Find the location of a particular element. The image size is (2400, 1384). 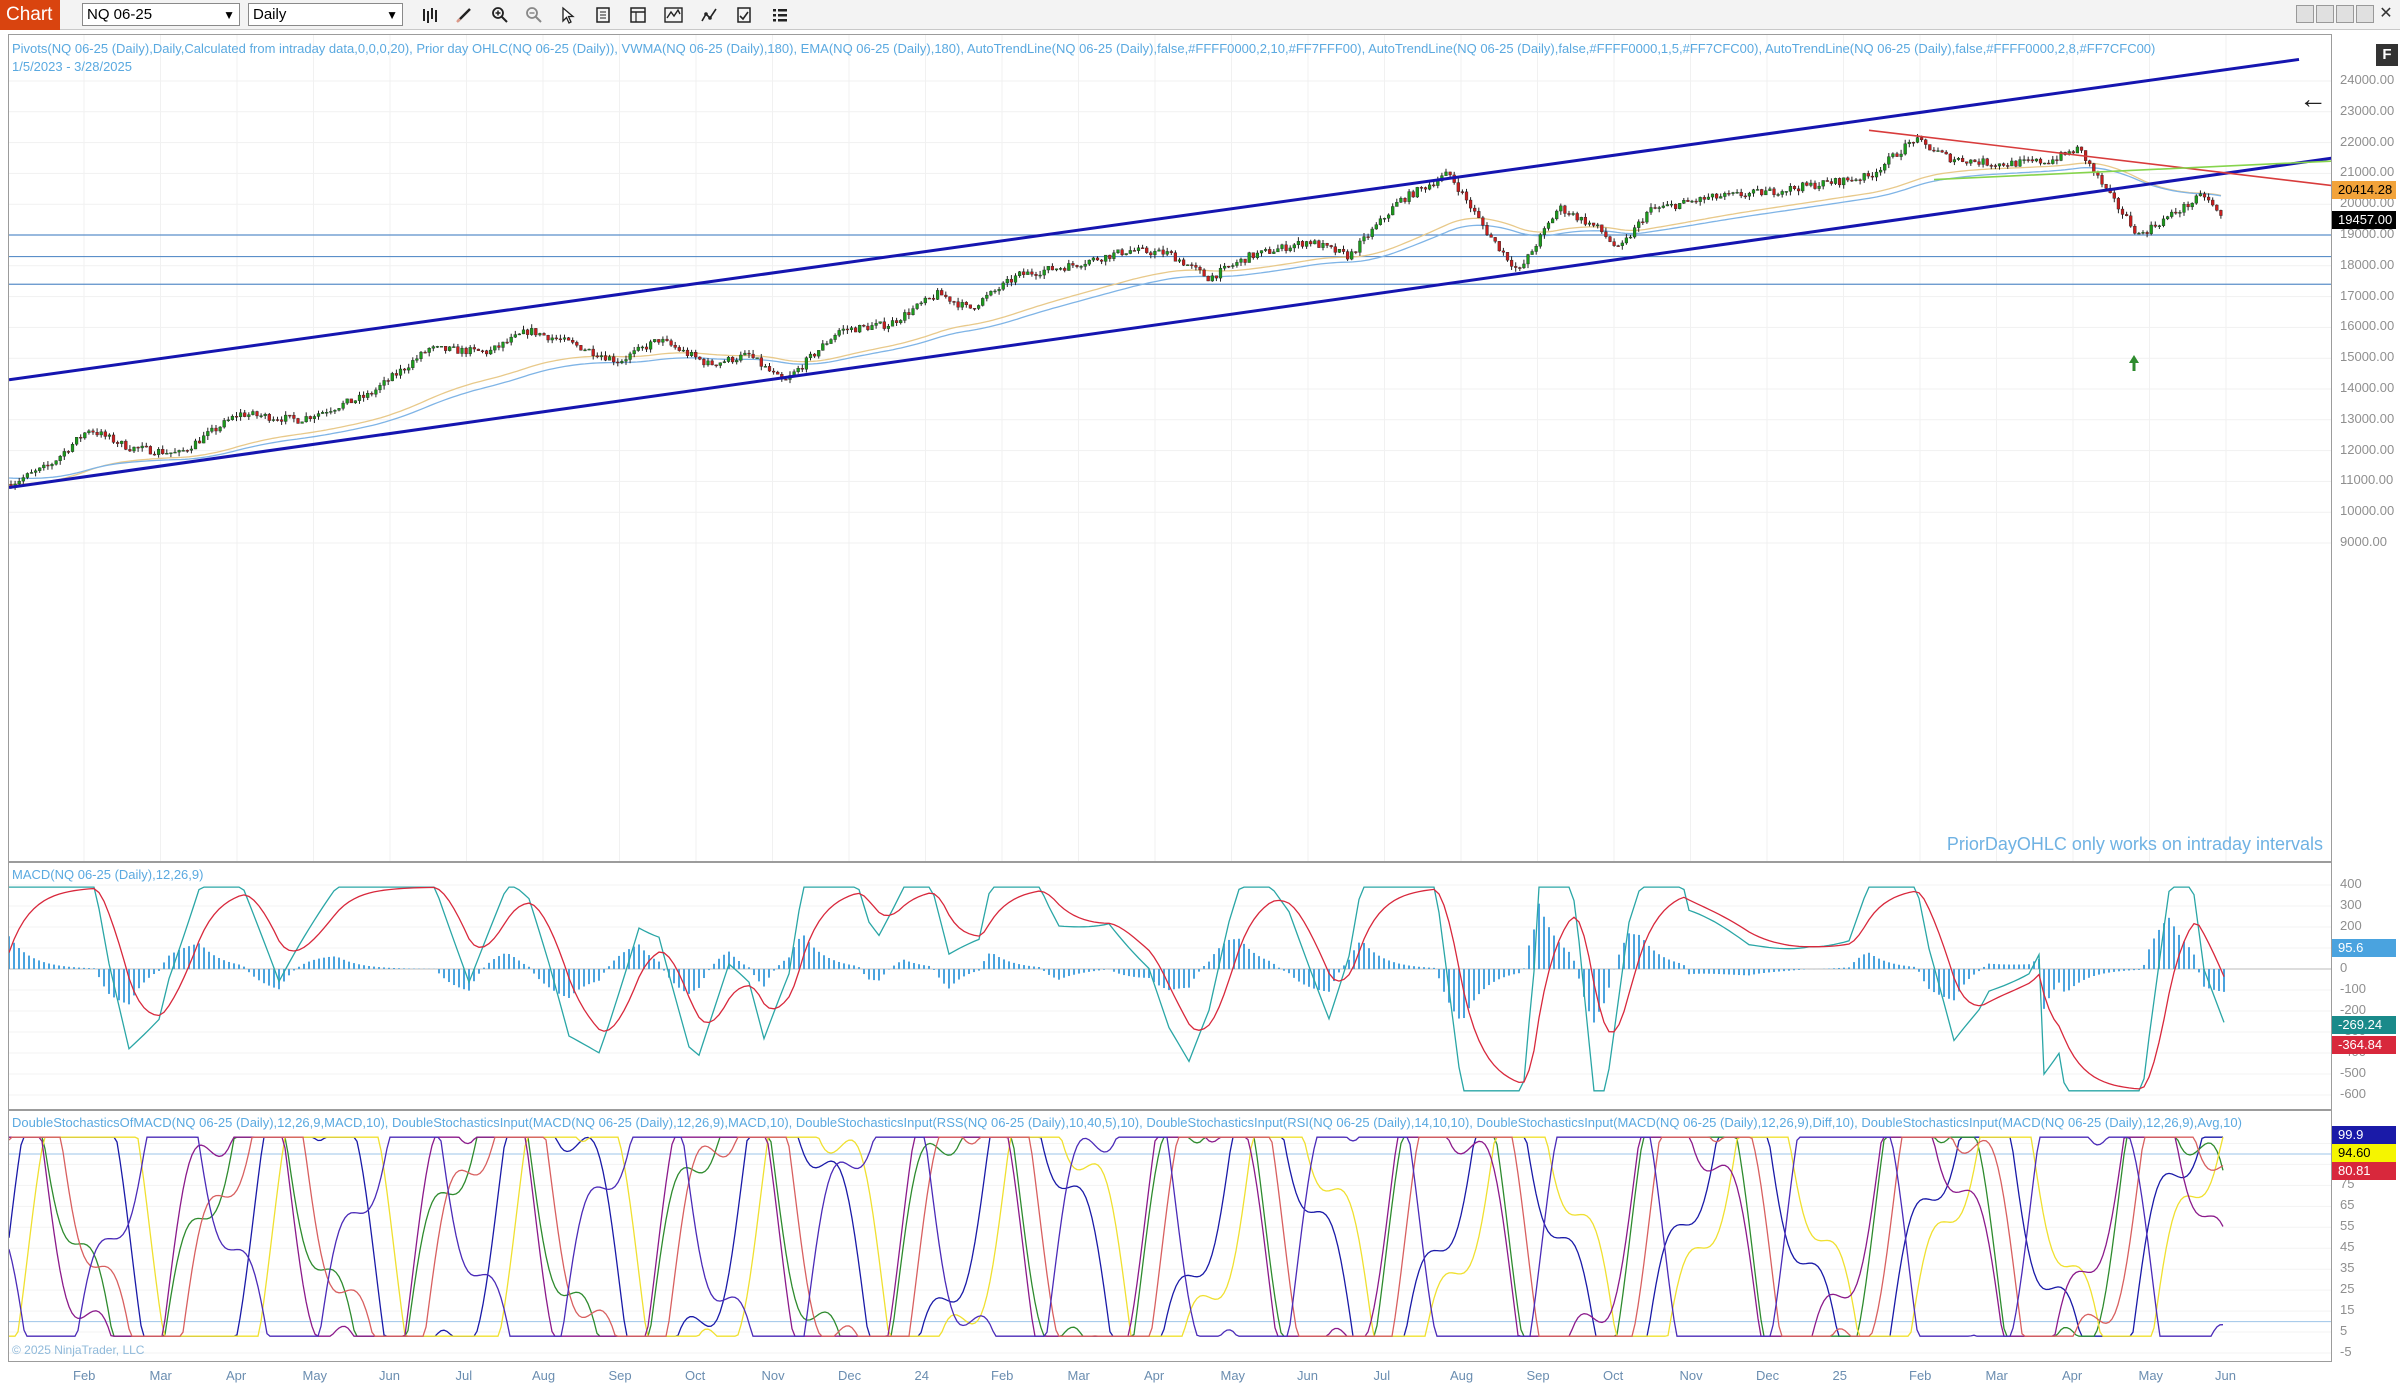

time-axis-label: May is located at coordinates (1233, 1375).